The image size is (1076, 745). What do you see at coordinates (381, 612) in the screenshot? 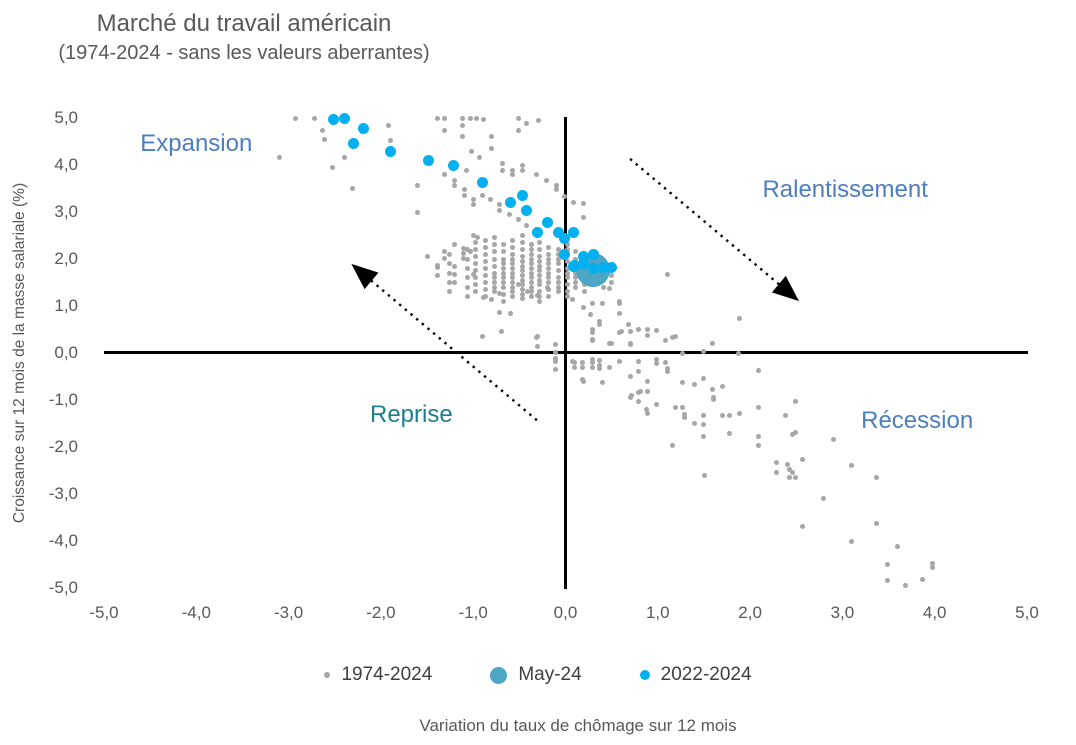
I see `x-tick-label: -2,0` at bounding box center [381, 612].